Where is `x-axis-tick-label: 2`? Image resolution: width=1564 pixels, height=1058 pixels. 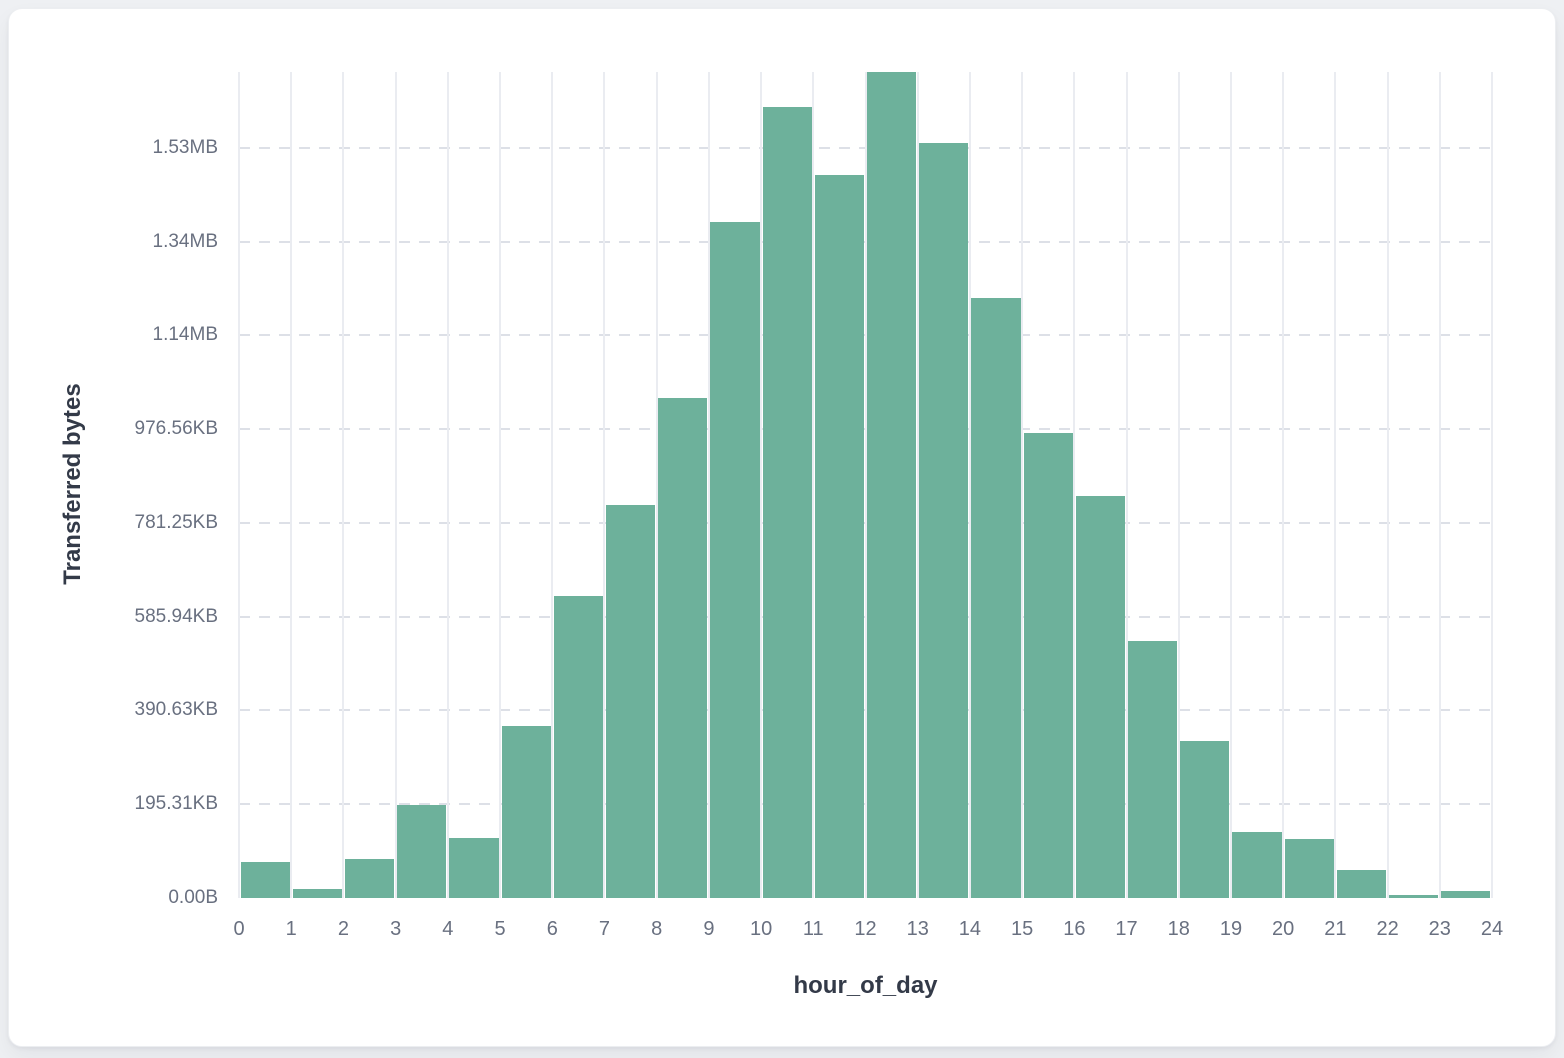 x-axis-tick-label: 2 is located at coordinates (343, 929).